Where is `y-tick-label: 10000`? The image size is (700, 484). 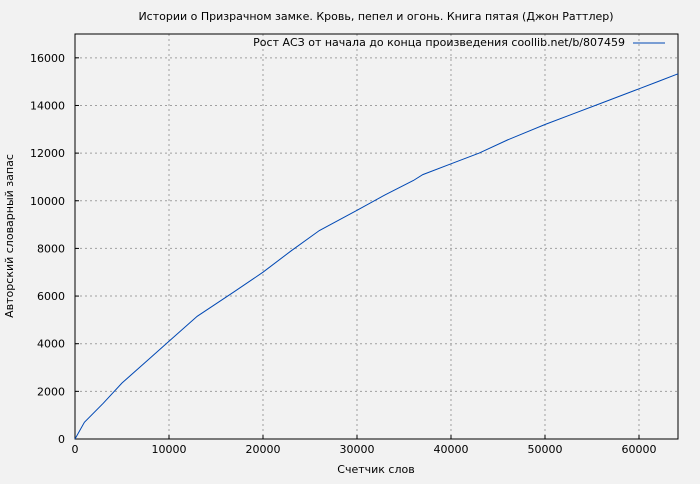 y-tick-label: 10000 is located at coordinates (47, 201).